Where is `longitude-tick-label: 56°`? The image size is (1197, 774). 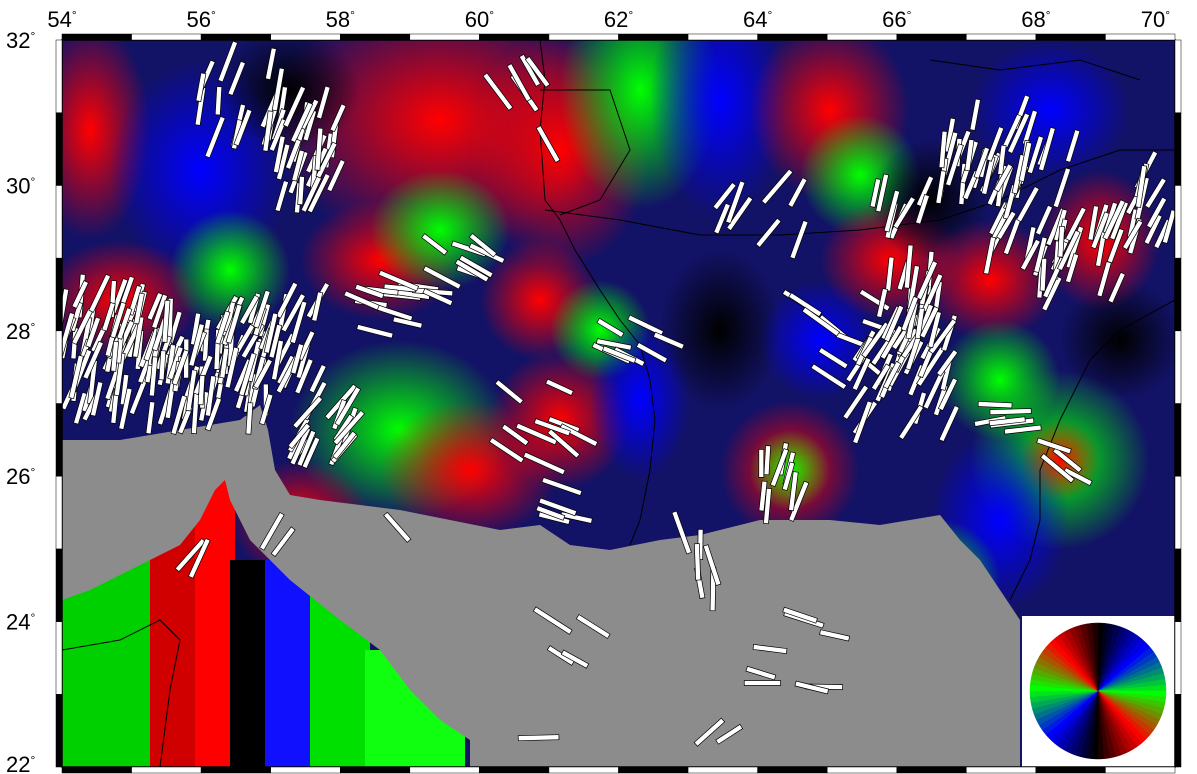
longitude-tick-label: 56° is located at coordinates (200, 19).